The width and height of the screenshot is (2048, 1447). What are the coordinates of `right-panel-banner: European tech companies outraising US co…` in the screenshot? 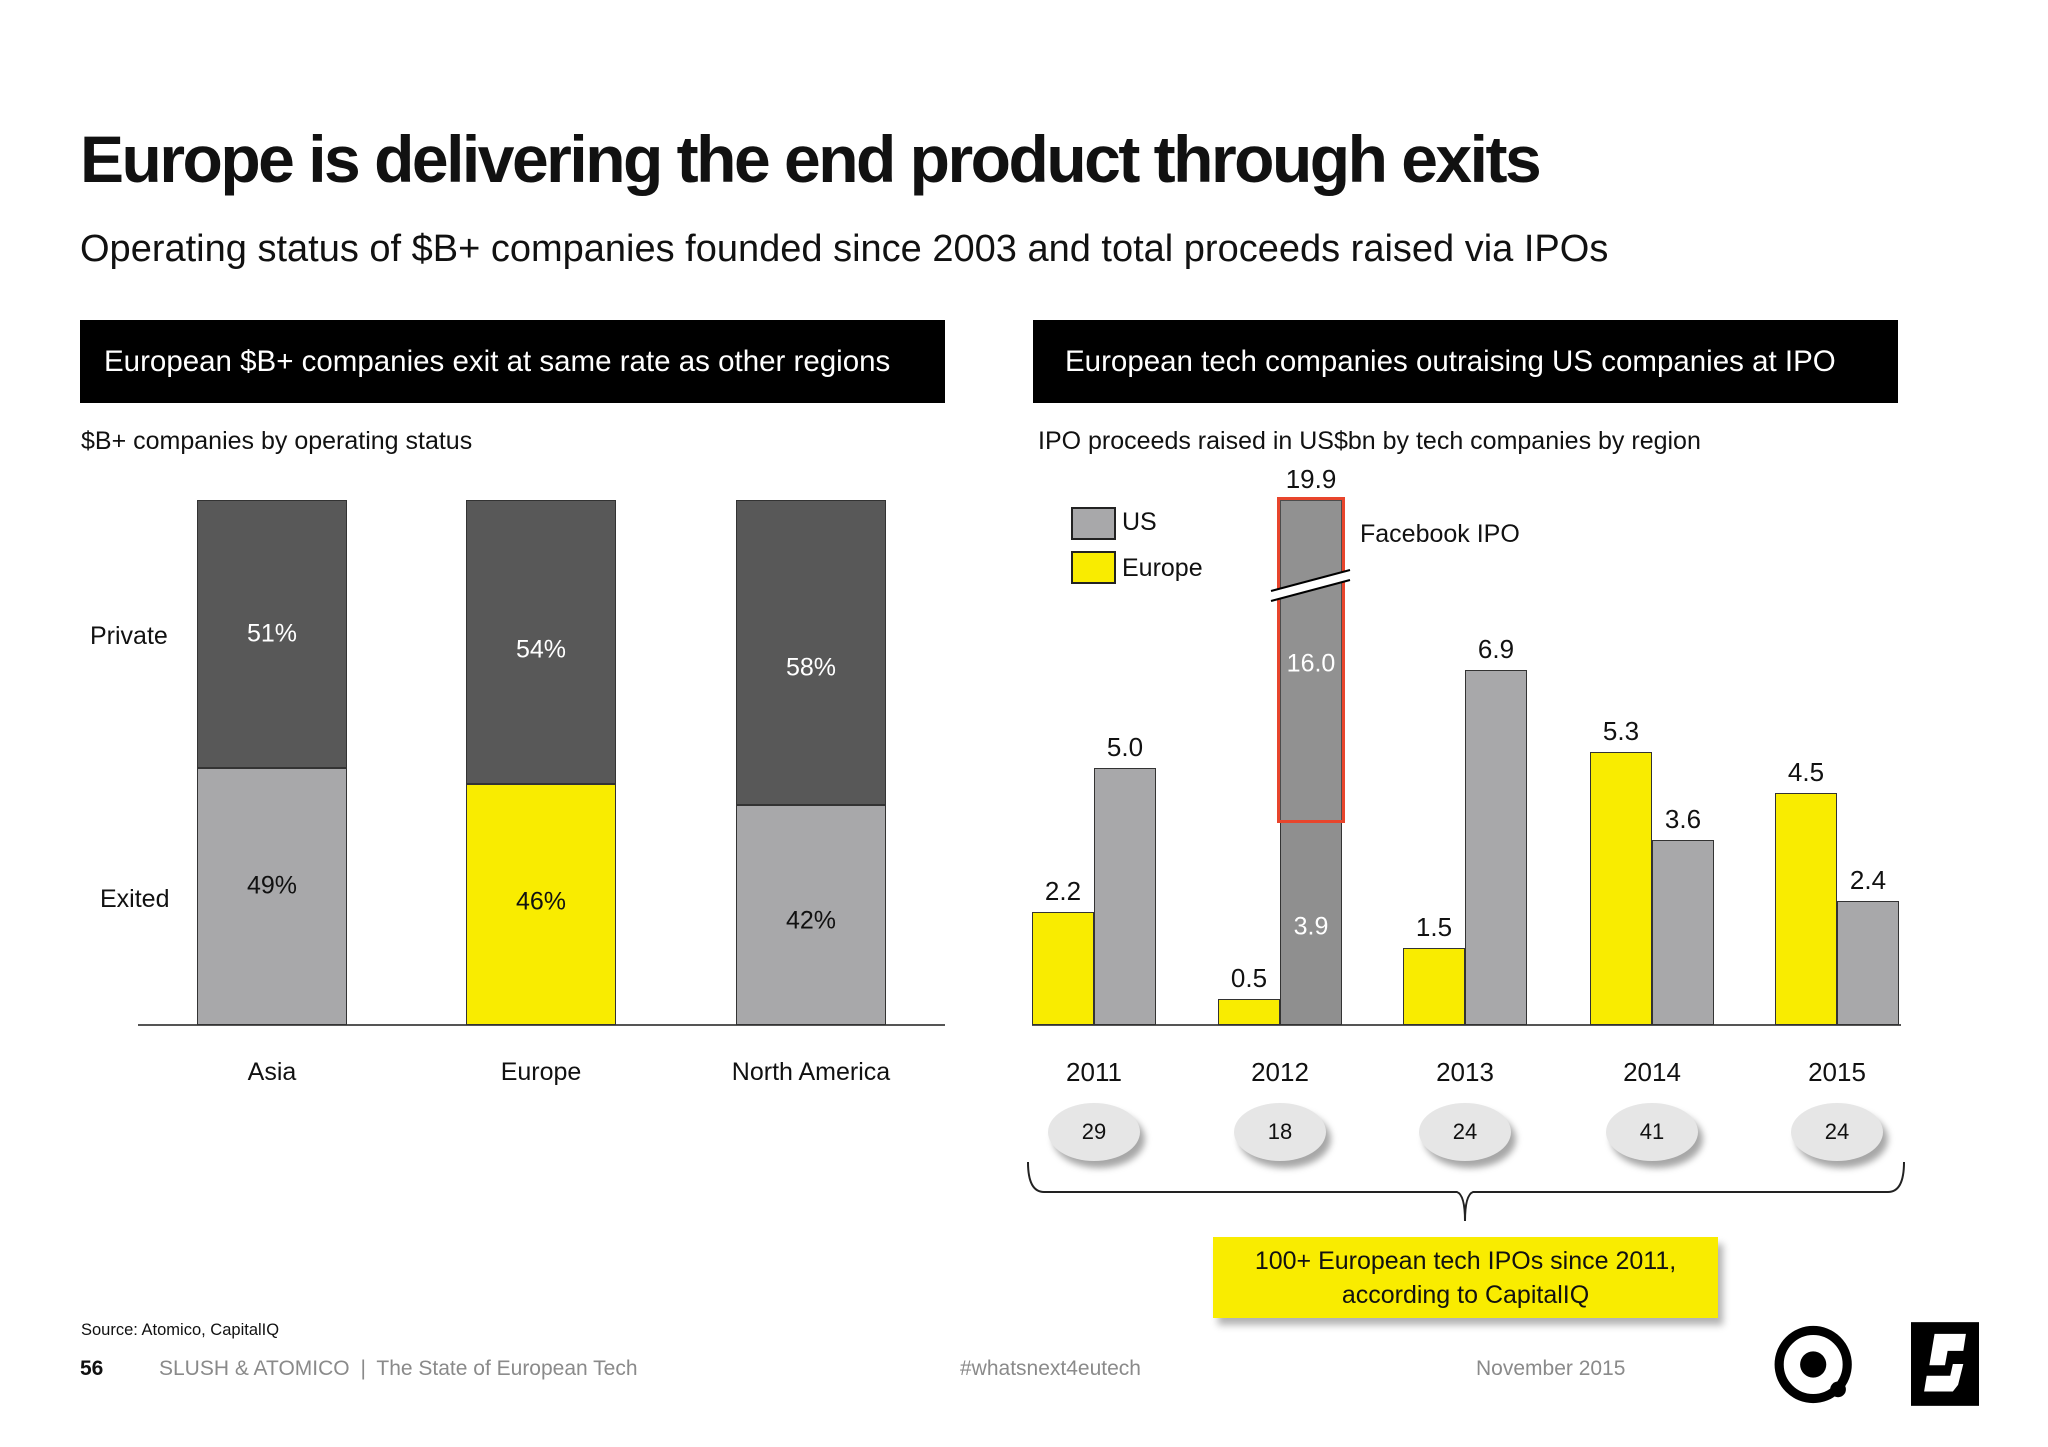 It's located at (1465, 361).